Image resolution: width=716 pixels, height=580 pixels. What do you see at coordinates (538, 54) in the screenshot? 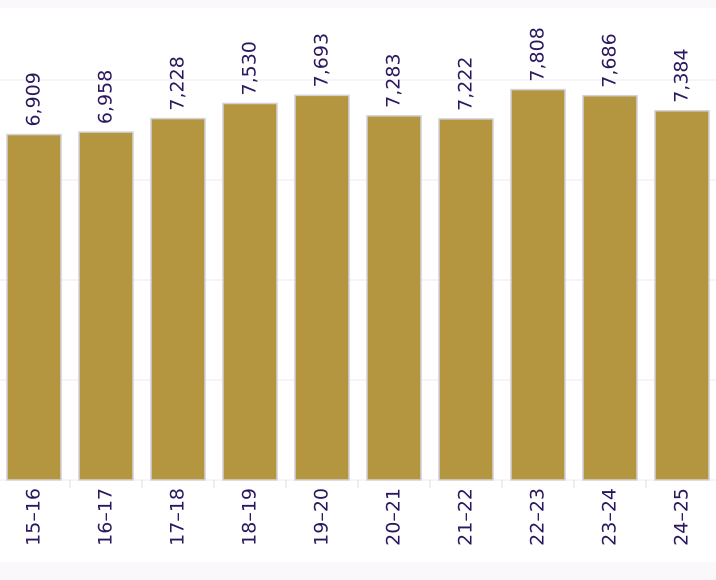
I see `value-label: 7,808` at bounding box center [538, 54].